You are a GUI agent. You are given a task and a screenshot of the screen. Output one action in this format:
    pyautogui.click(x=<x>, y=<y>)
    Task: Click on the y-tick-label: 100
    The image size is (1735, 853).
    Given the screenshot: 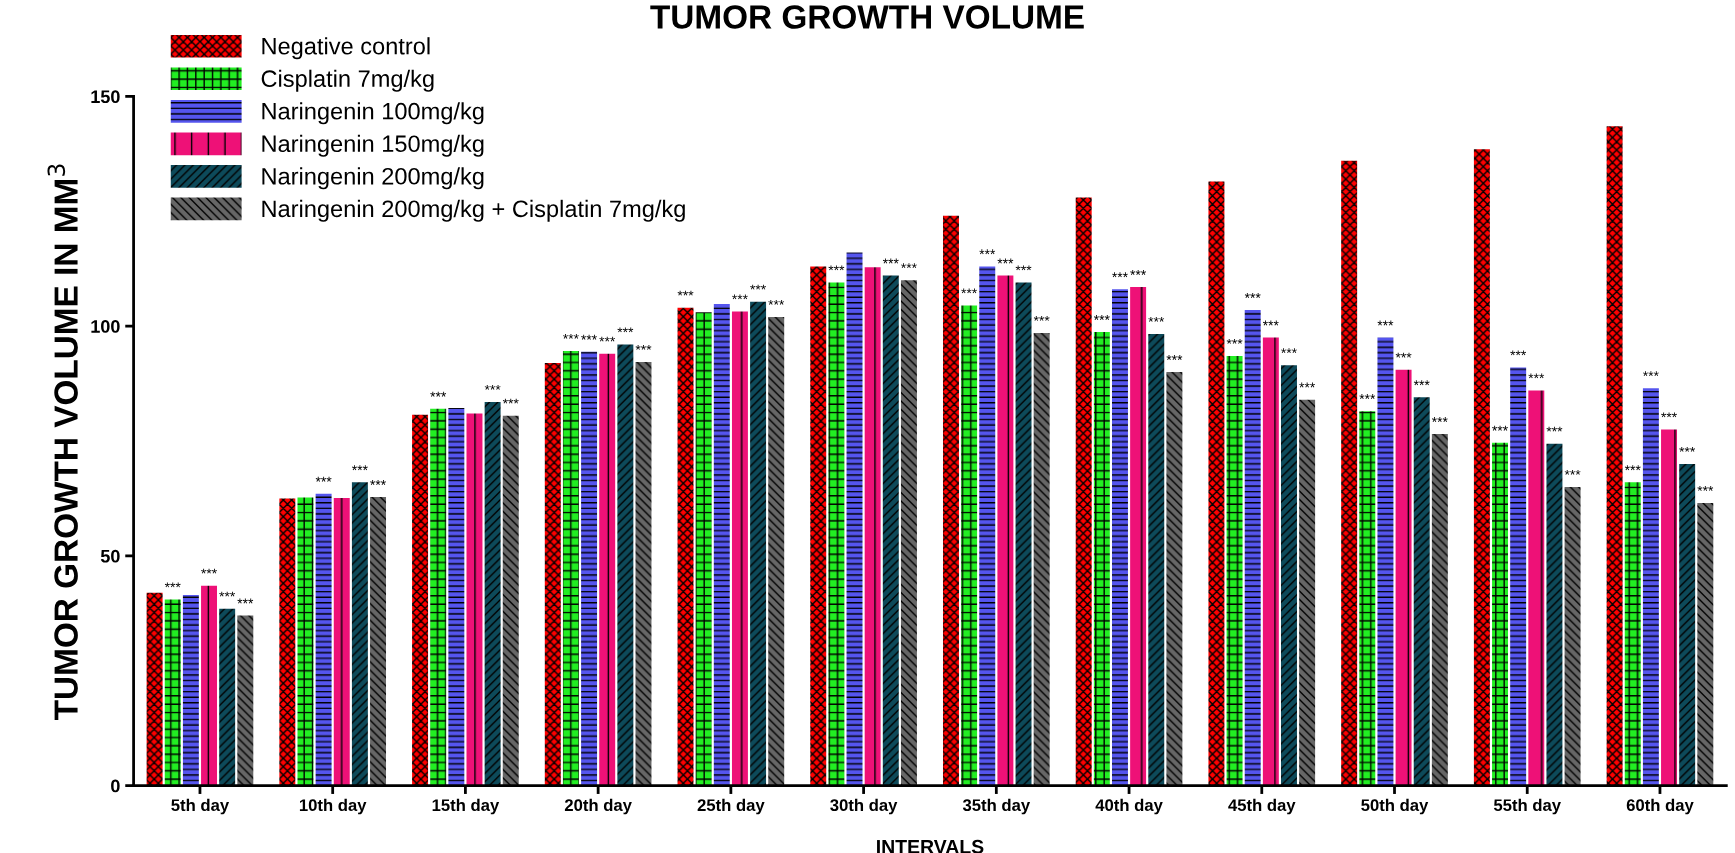 What is the action you would take?
    pyautogui.click(x=105, y=326)
    